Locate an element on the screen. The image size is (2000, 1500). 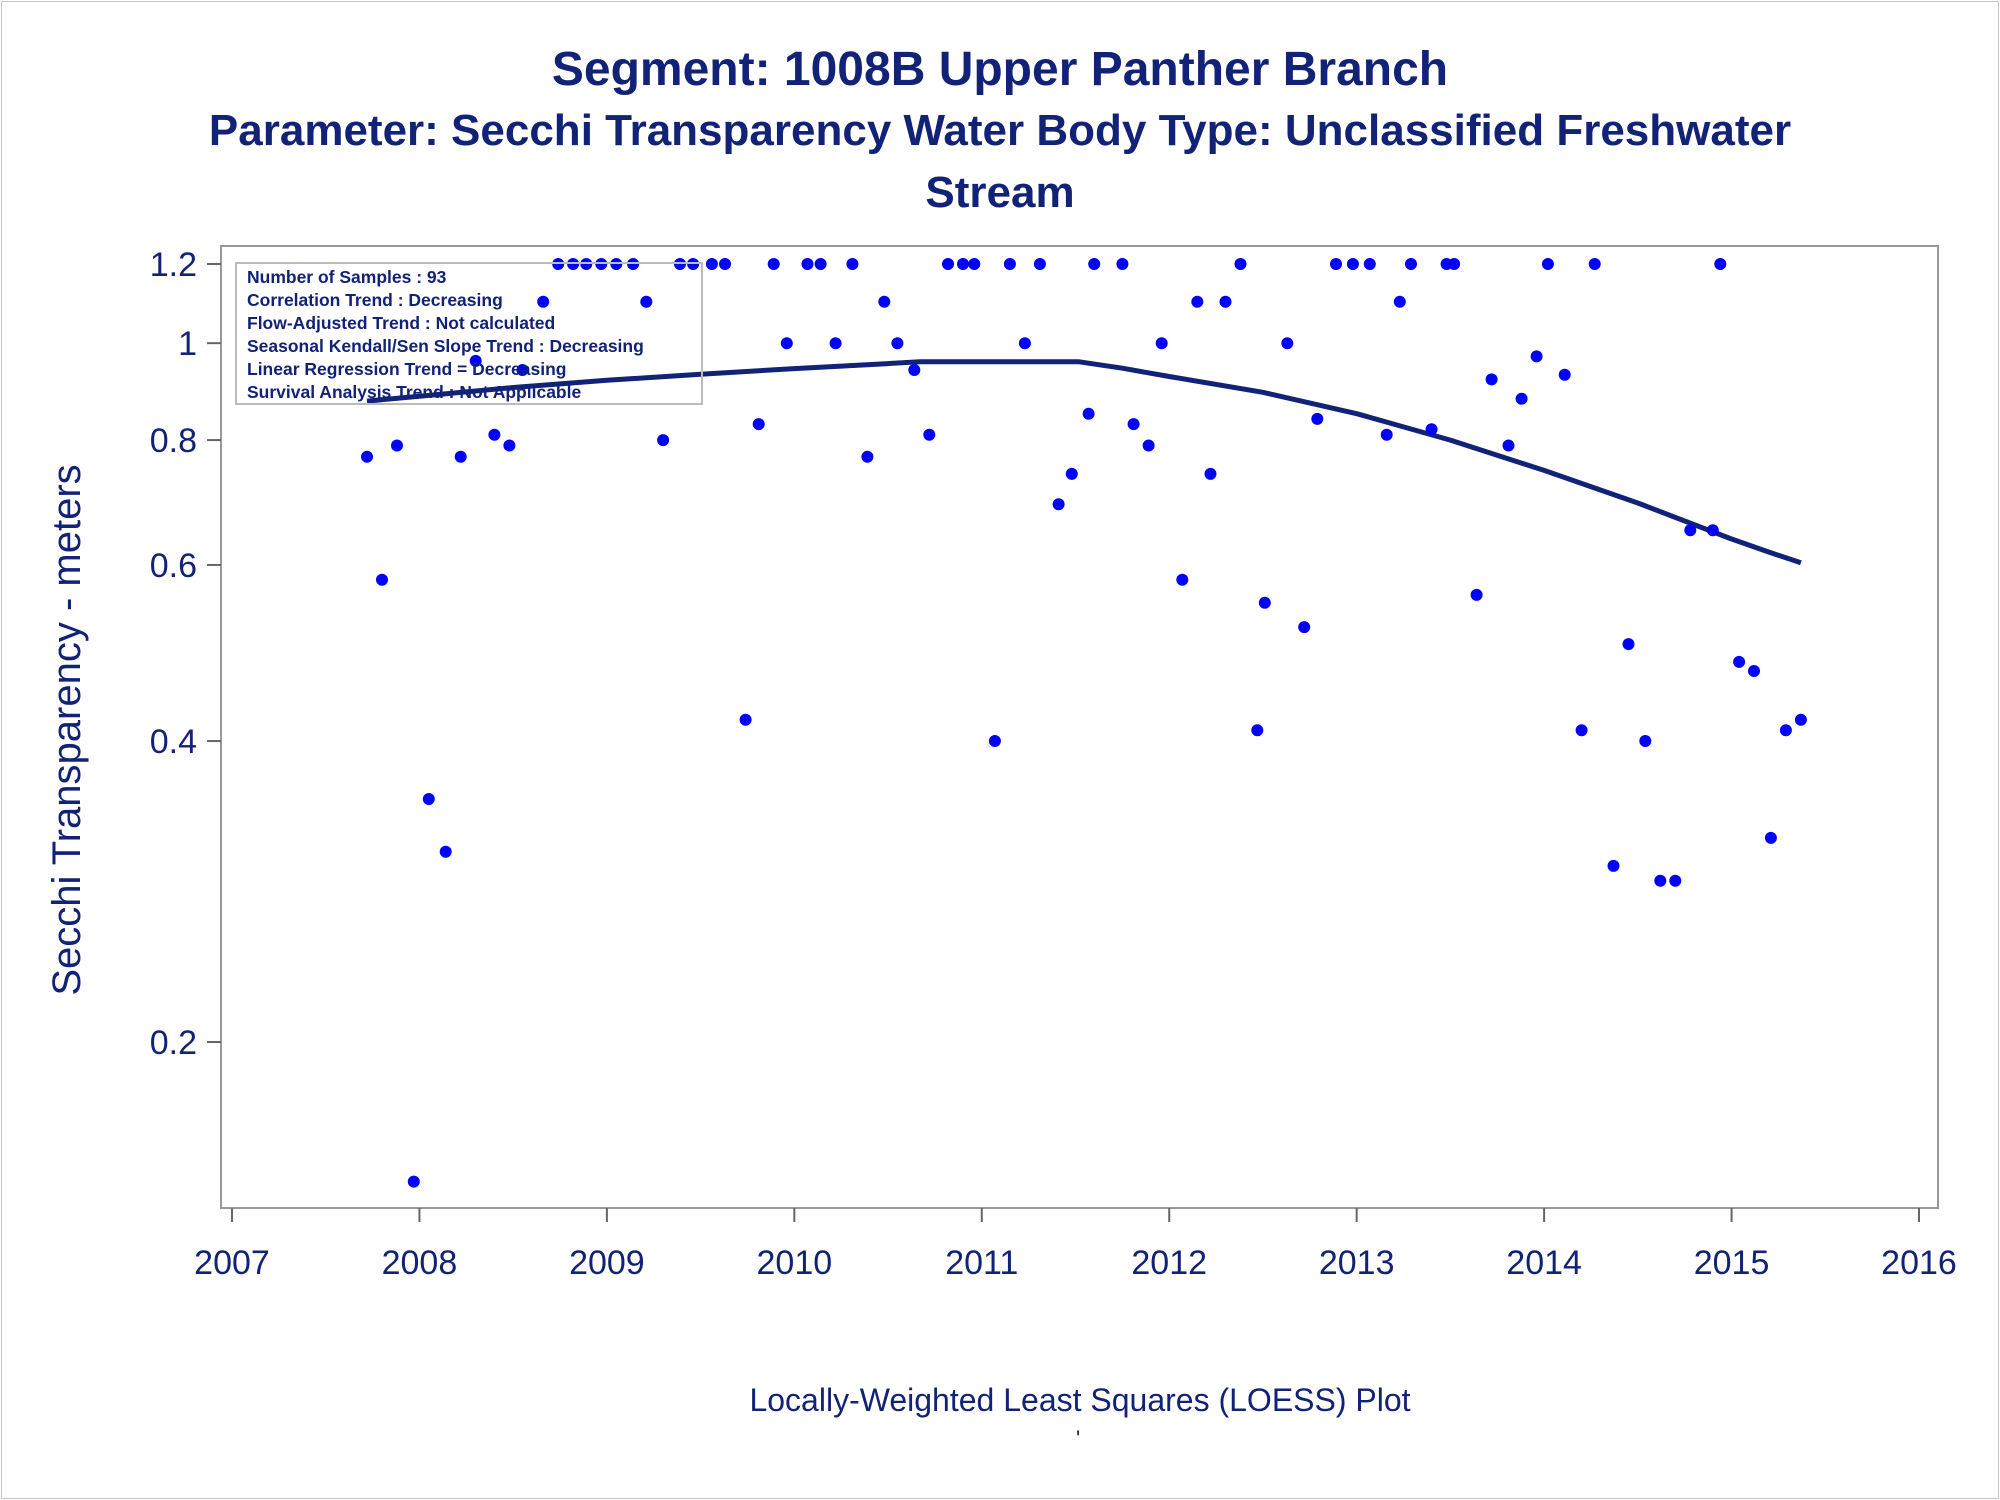
y-axis-label: Secchi Transparency - meters is located at coordinates (67, 729).